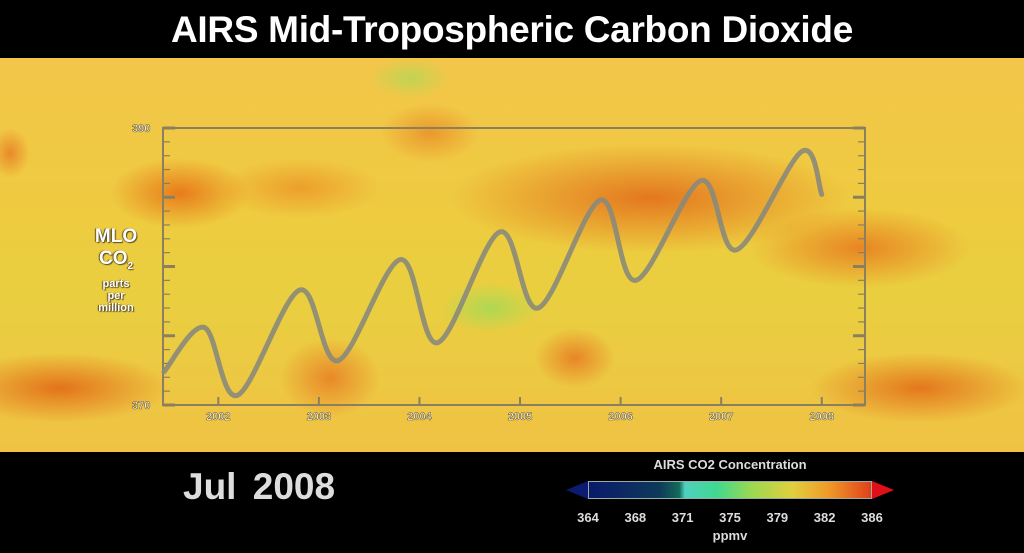  Describe the element at coordinates (824, 517) in the screenshot. I see `colorbar-tick-label: 382` at that location.